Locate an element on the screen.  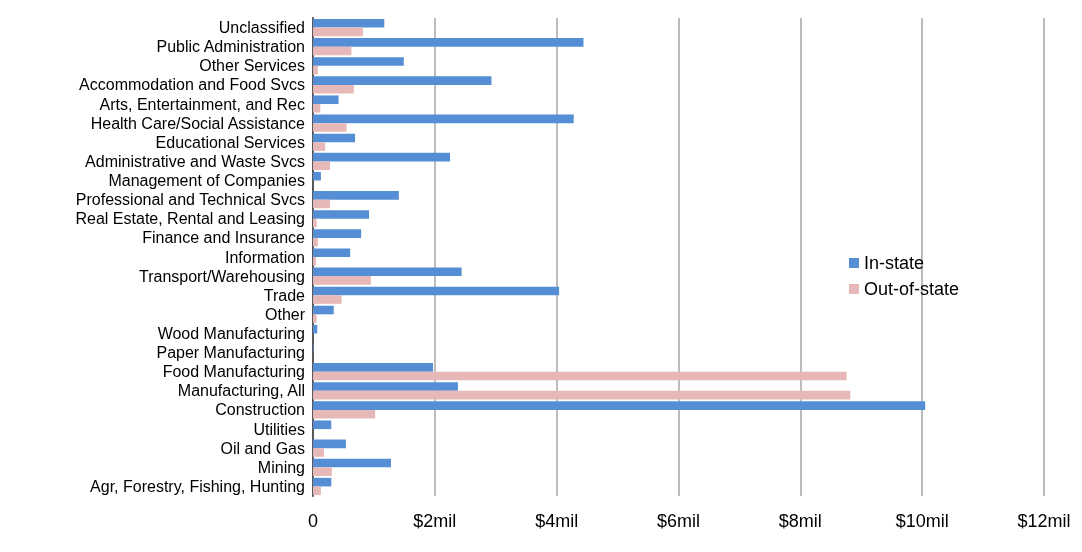
y-tick-label: Utilities is located at coordinates (279, 429).